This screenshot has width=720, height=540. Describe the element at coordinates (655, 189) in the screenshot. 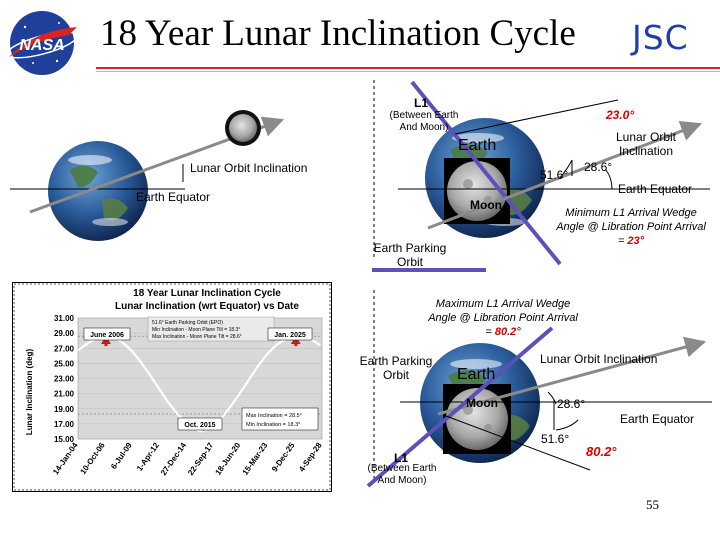

I see `upper-earth-equator-right: Earth Equator` at that location.